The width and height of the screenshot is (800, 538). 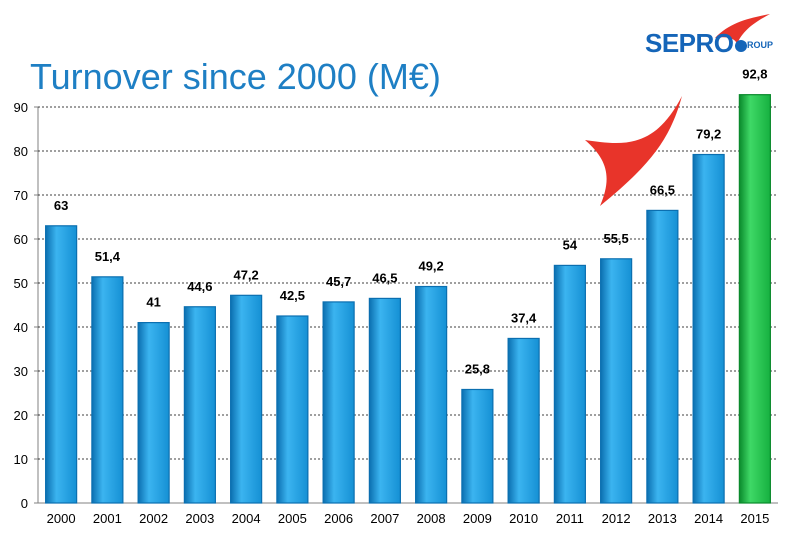 What do you see at coordinates (61, 364) in the screenshot?
I see `bar-2000` at bounding box center [61, 364].